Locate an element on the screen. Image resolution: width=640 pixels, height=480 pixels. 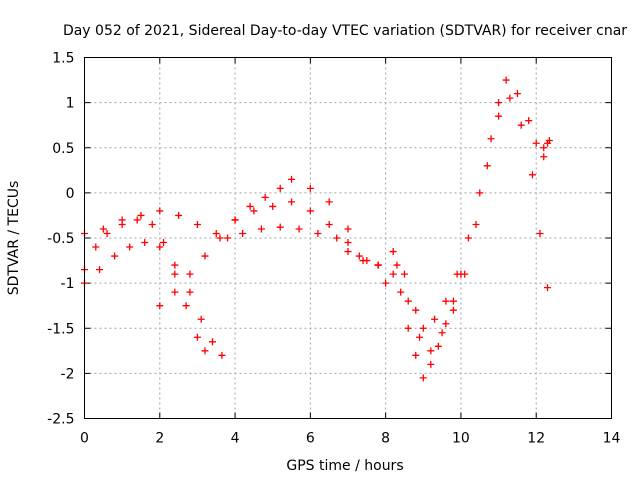
x-tick-label: 14 is located at coordinates (612, 439).